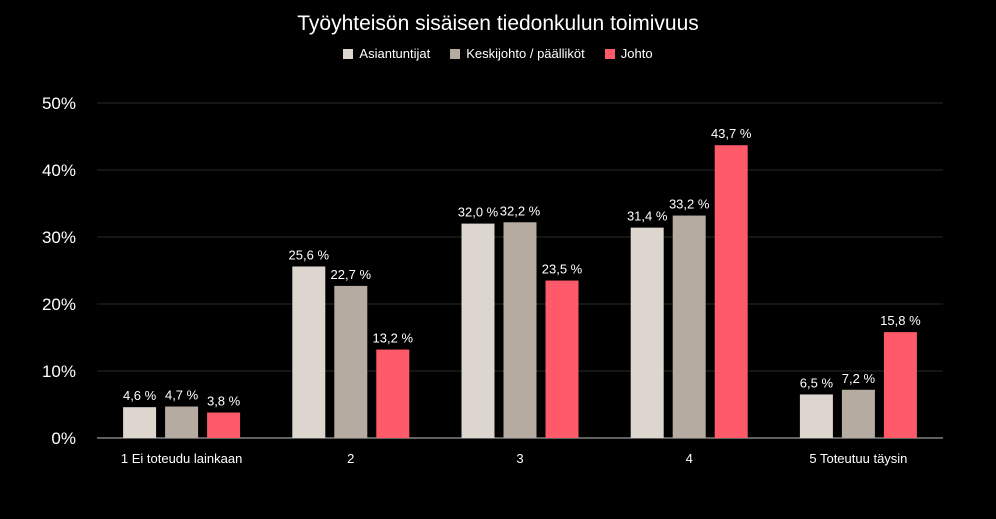 The image size is (996, 519). I want to click on x-category-label-4: 4, so click(689, 458).